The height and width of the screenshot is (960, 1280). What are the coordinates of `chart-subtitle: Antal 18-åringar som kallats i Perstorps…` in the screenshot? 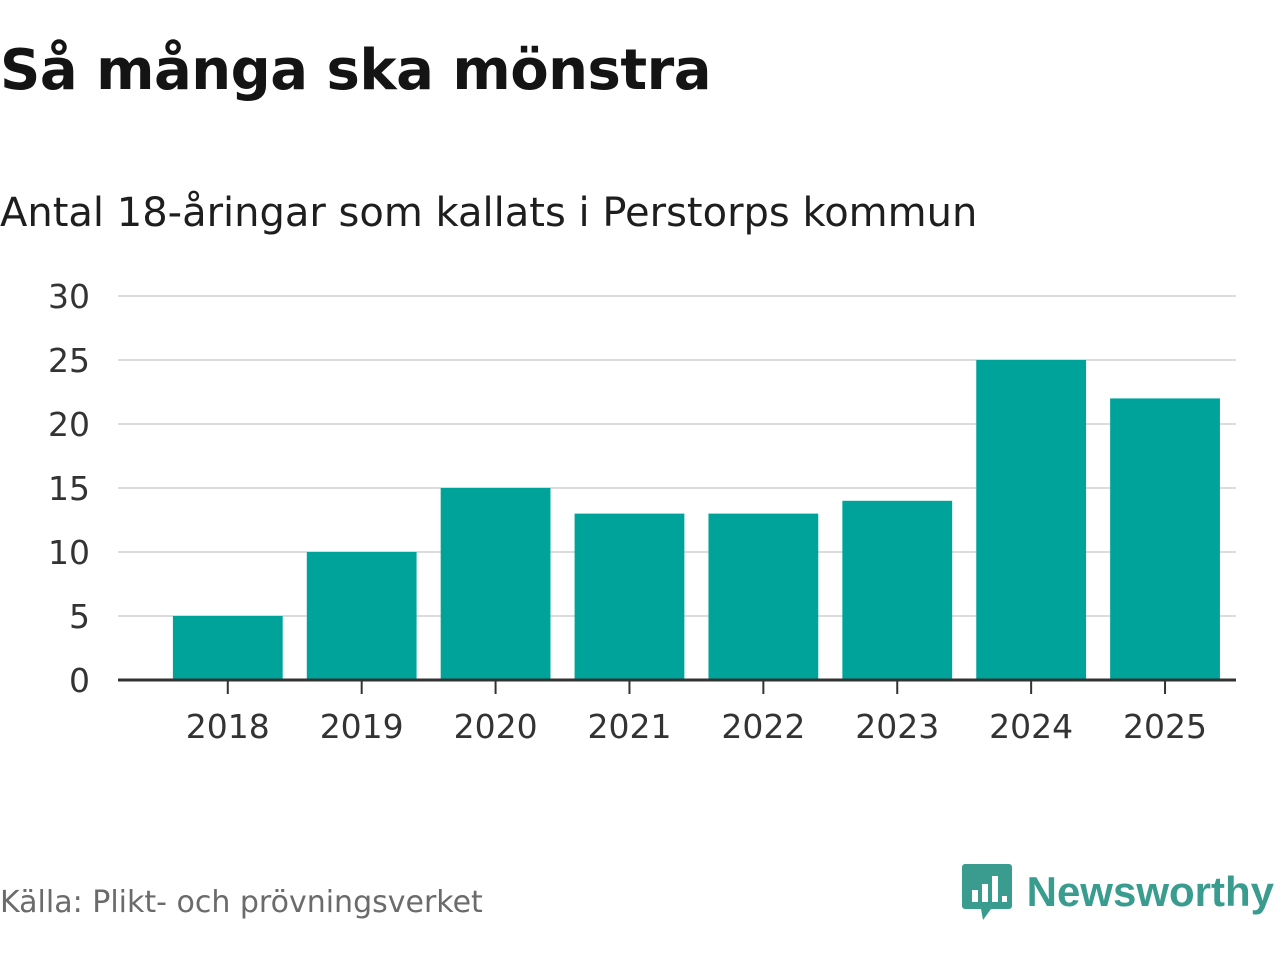 It's located at (489, 213).